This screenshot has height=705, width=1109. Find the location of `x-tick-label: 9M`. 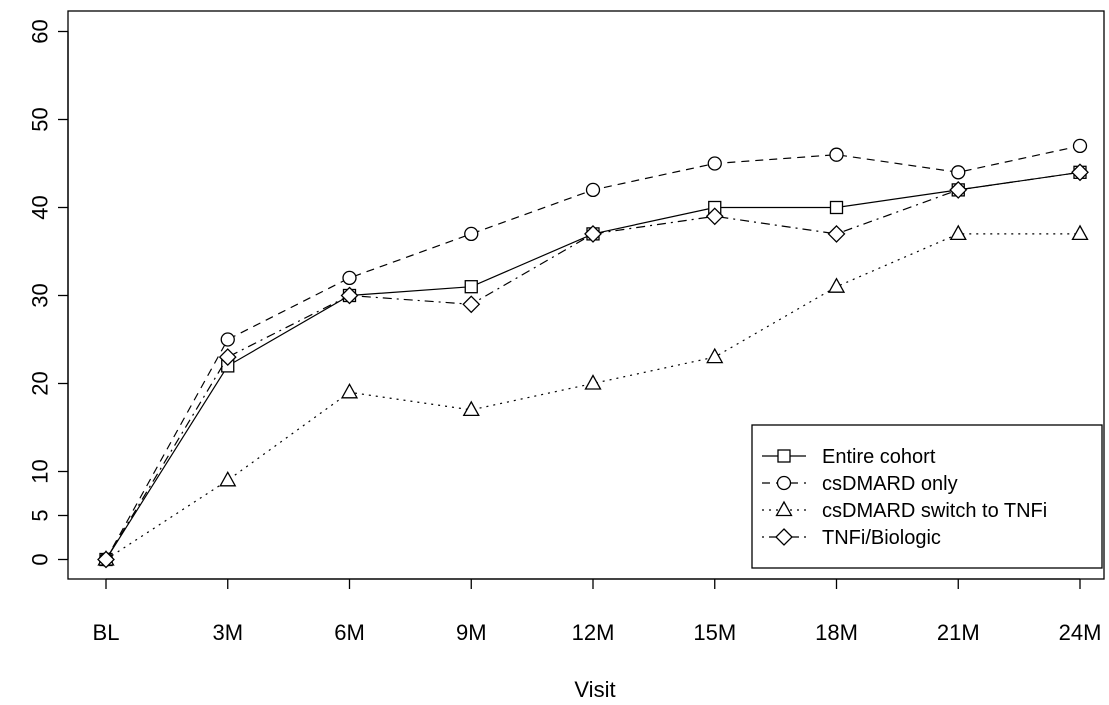

x-tick-label: 9M is located at coordinates (471, 632).